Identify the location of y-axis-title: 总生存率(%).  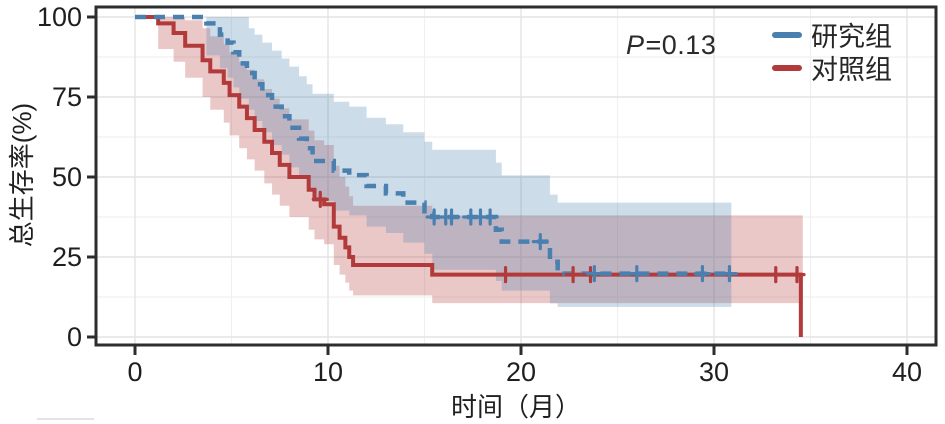
(22, 175).